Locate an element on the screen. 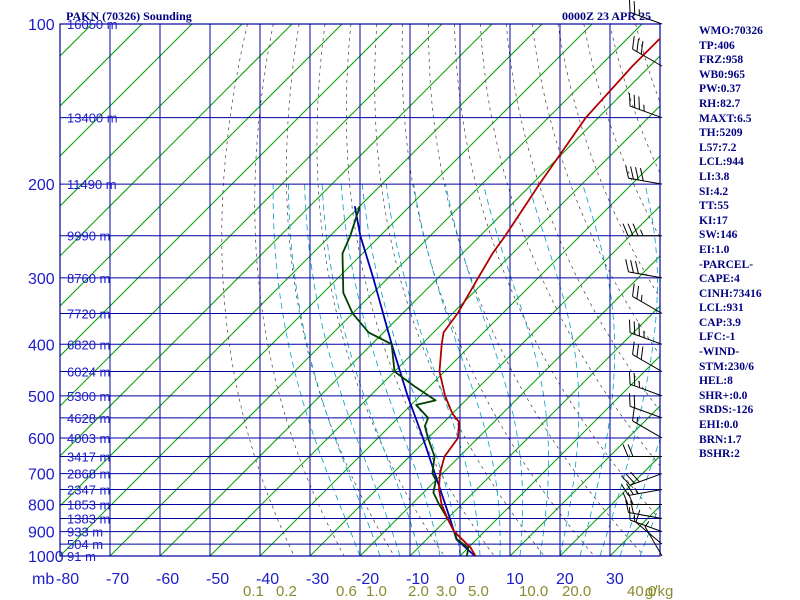  mixing-ratio-label: g/kg is located at coordinates (659, 591).